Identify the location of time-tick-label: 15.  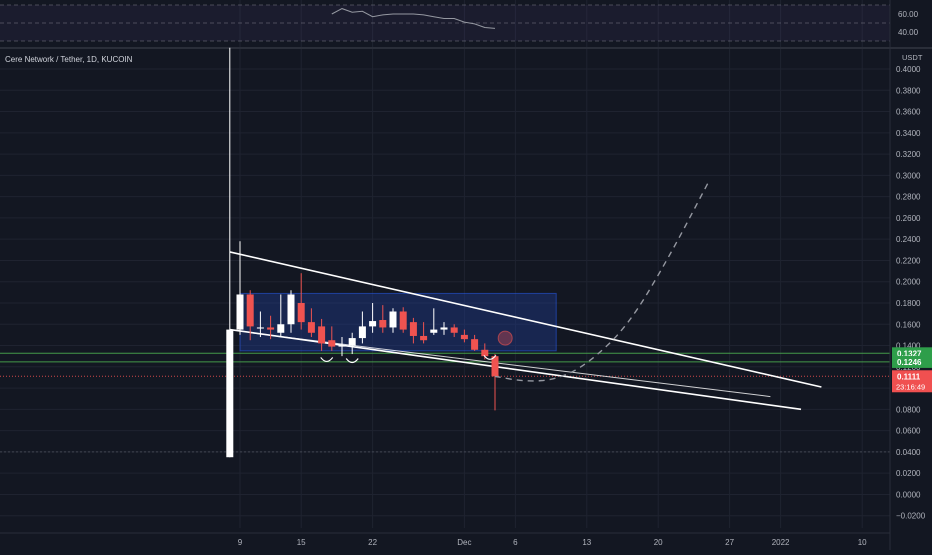
(301, 542).